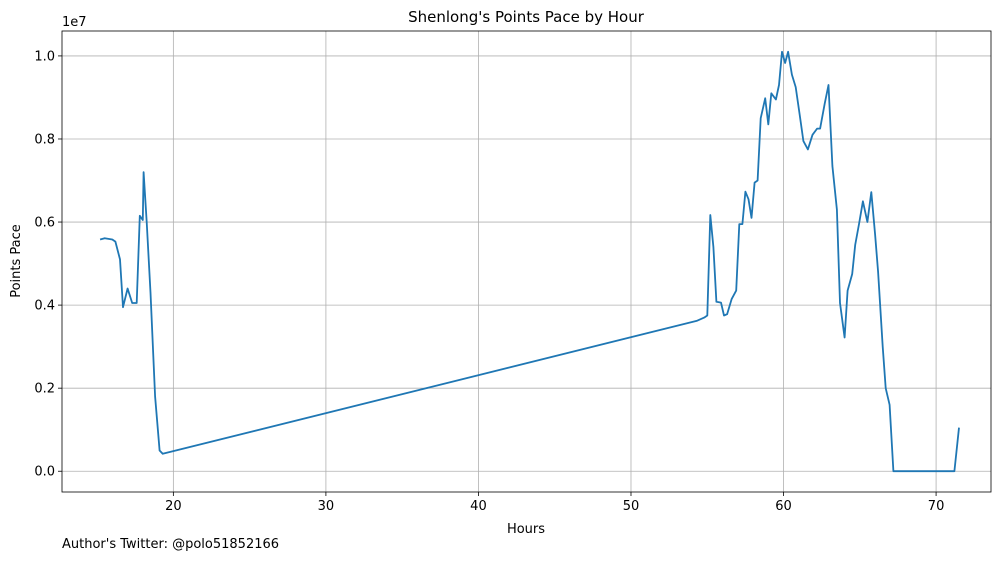  I want to click on x-tick-label: 50, so click(631, 506).